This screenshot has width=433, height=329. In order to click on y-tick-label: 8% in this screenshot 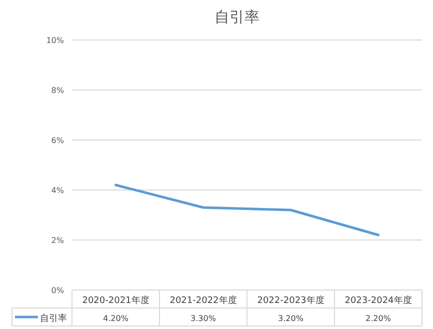, I will do `click(57, 90)`.